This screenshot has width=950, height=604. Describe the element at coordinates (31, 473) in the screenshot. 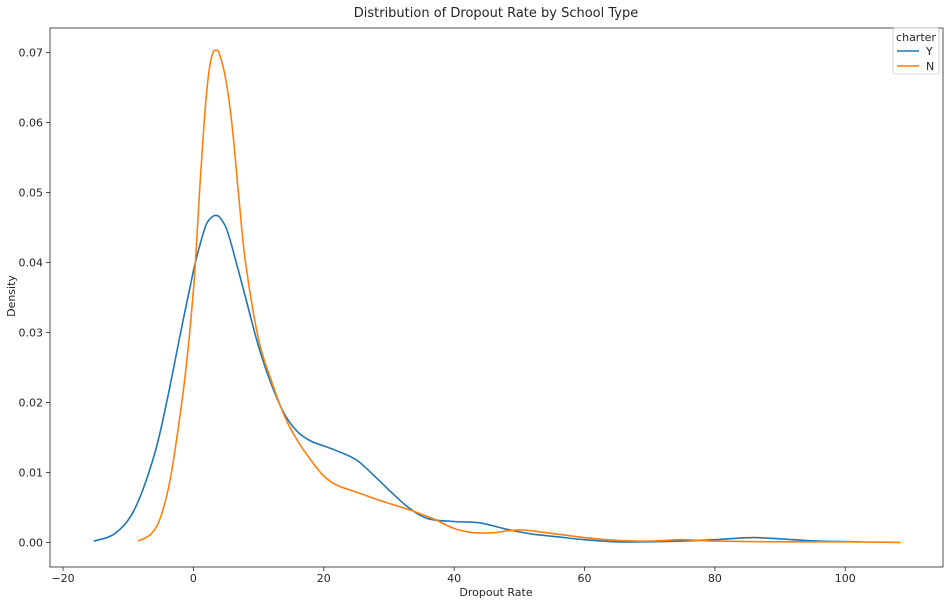

I see `y-tick-label: 0.01` at that location.